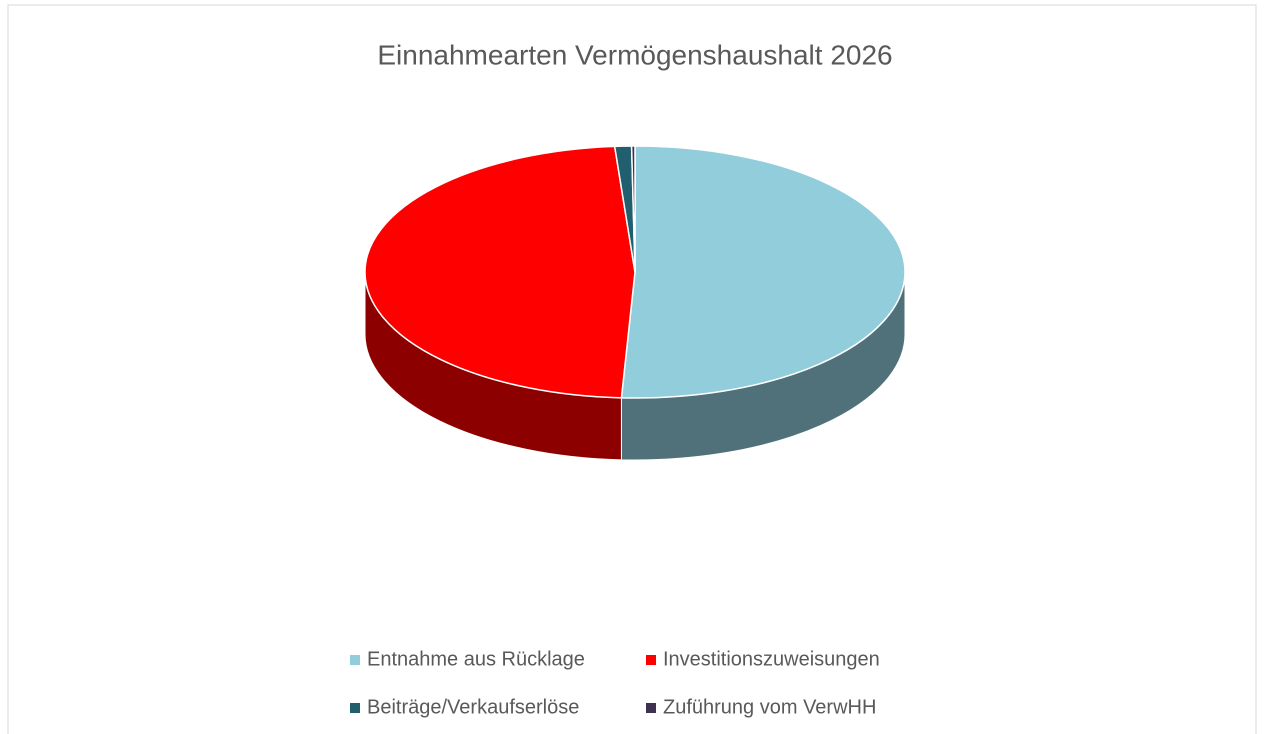 This screenshot has height=734, width=1264. I want to click on legend-label: Entnahme aus Rücklage, so click(476, 659).